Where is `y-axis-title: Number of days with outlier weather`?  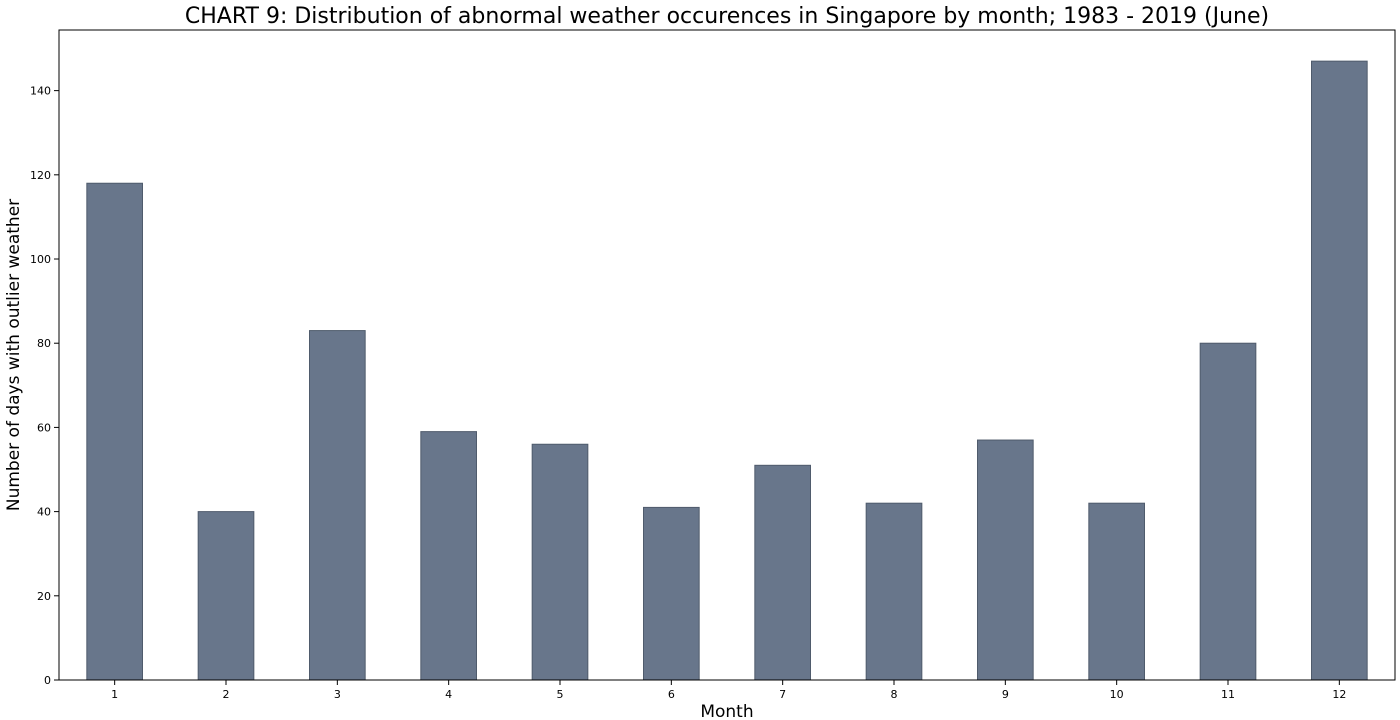
y-axis-title: Number of days with outlier weather is located at coordinates (14, 355).